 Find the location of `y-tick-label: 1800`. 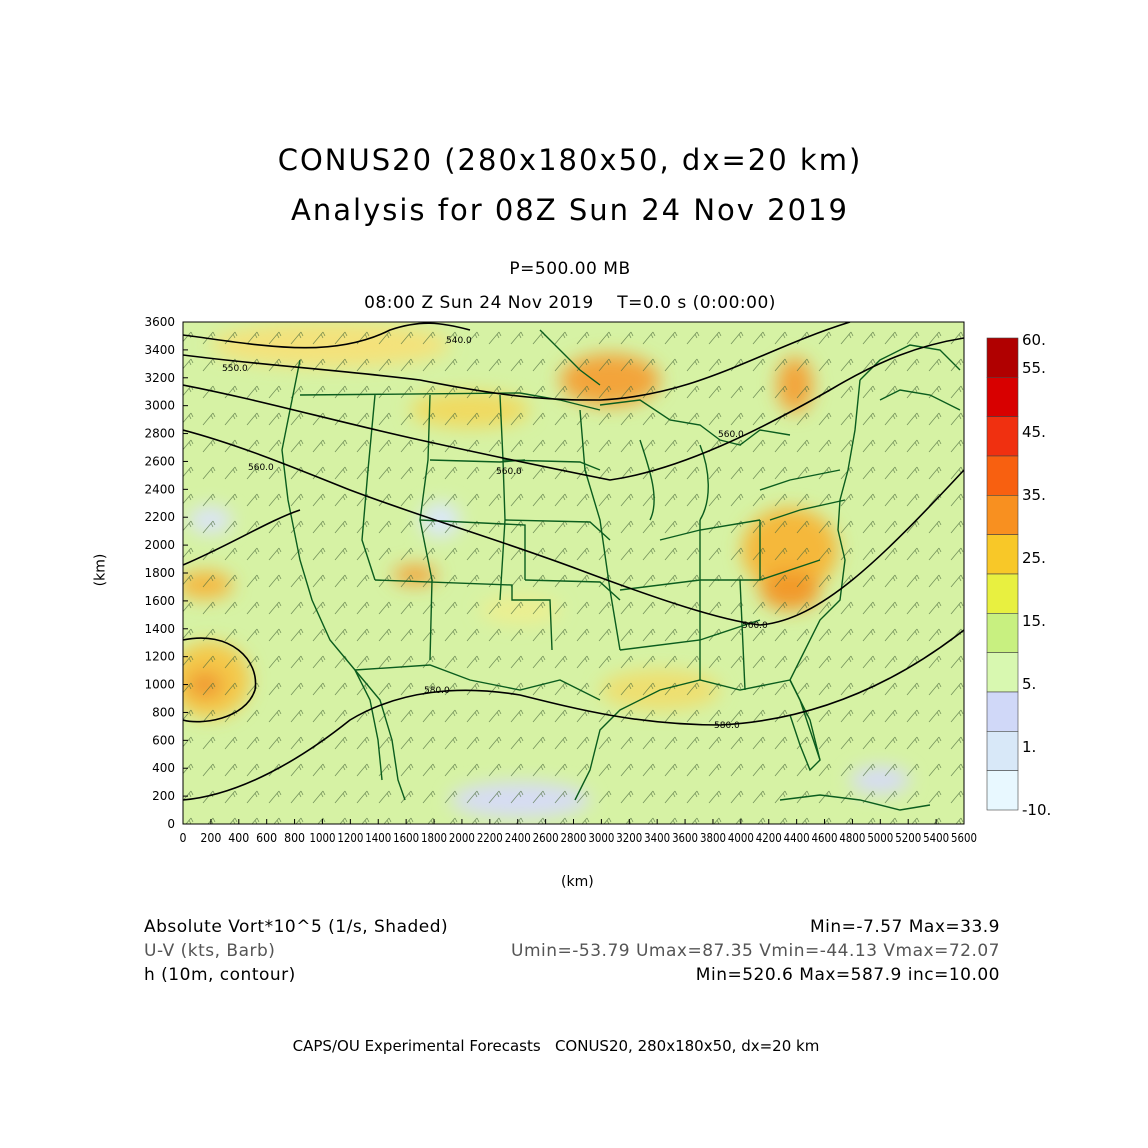

y-tick-label: 1800 is located at coordinates (159, 573).